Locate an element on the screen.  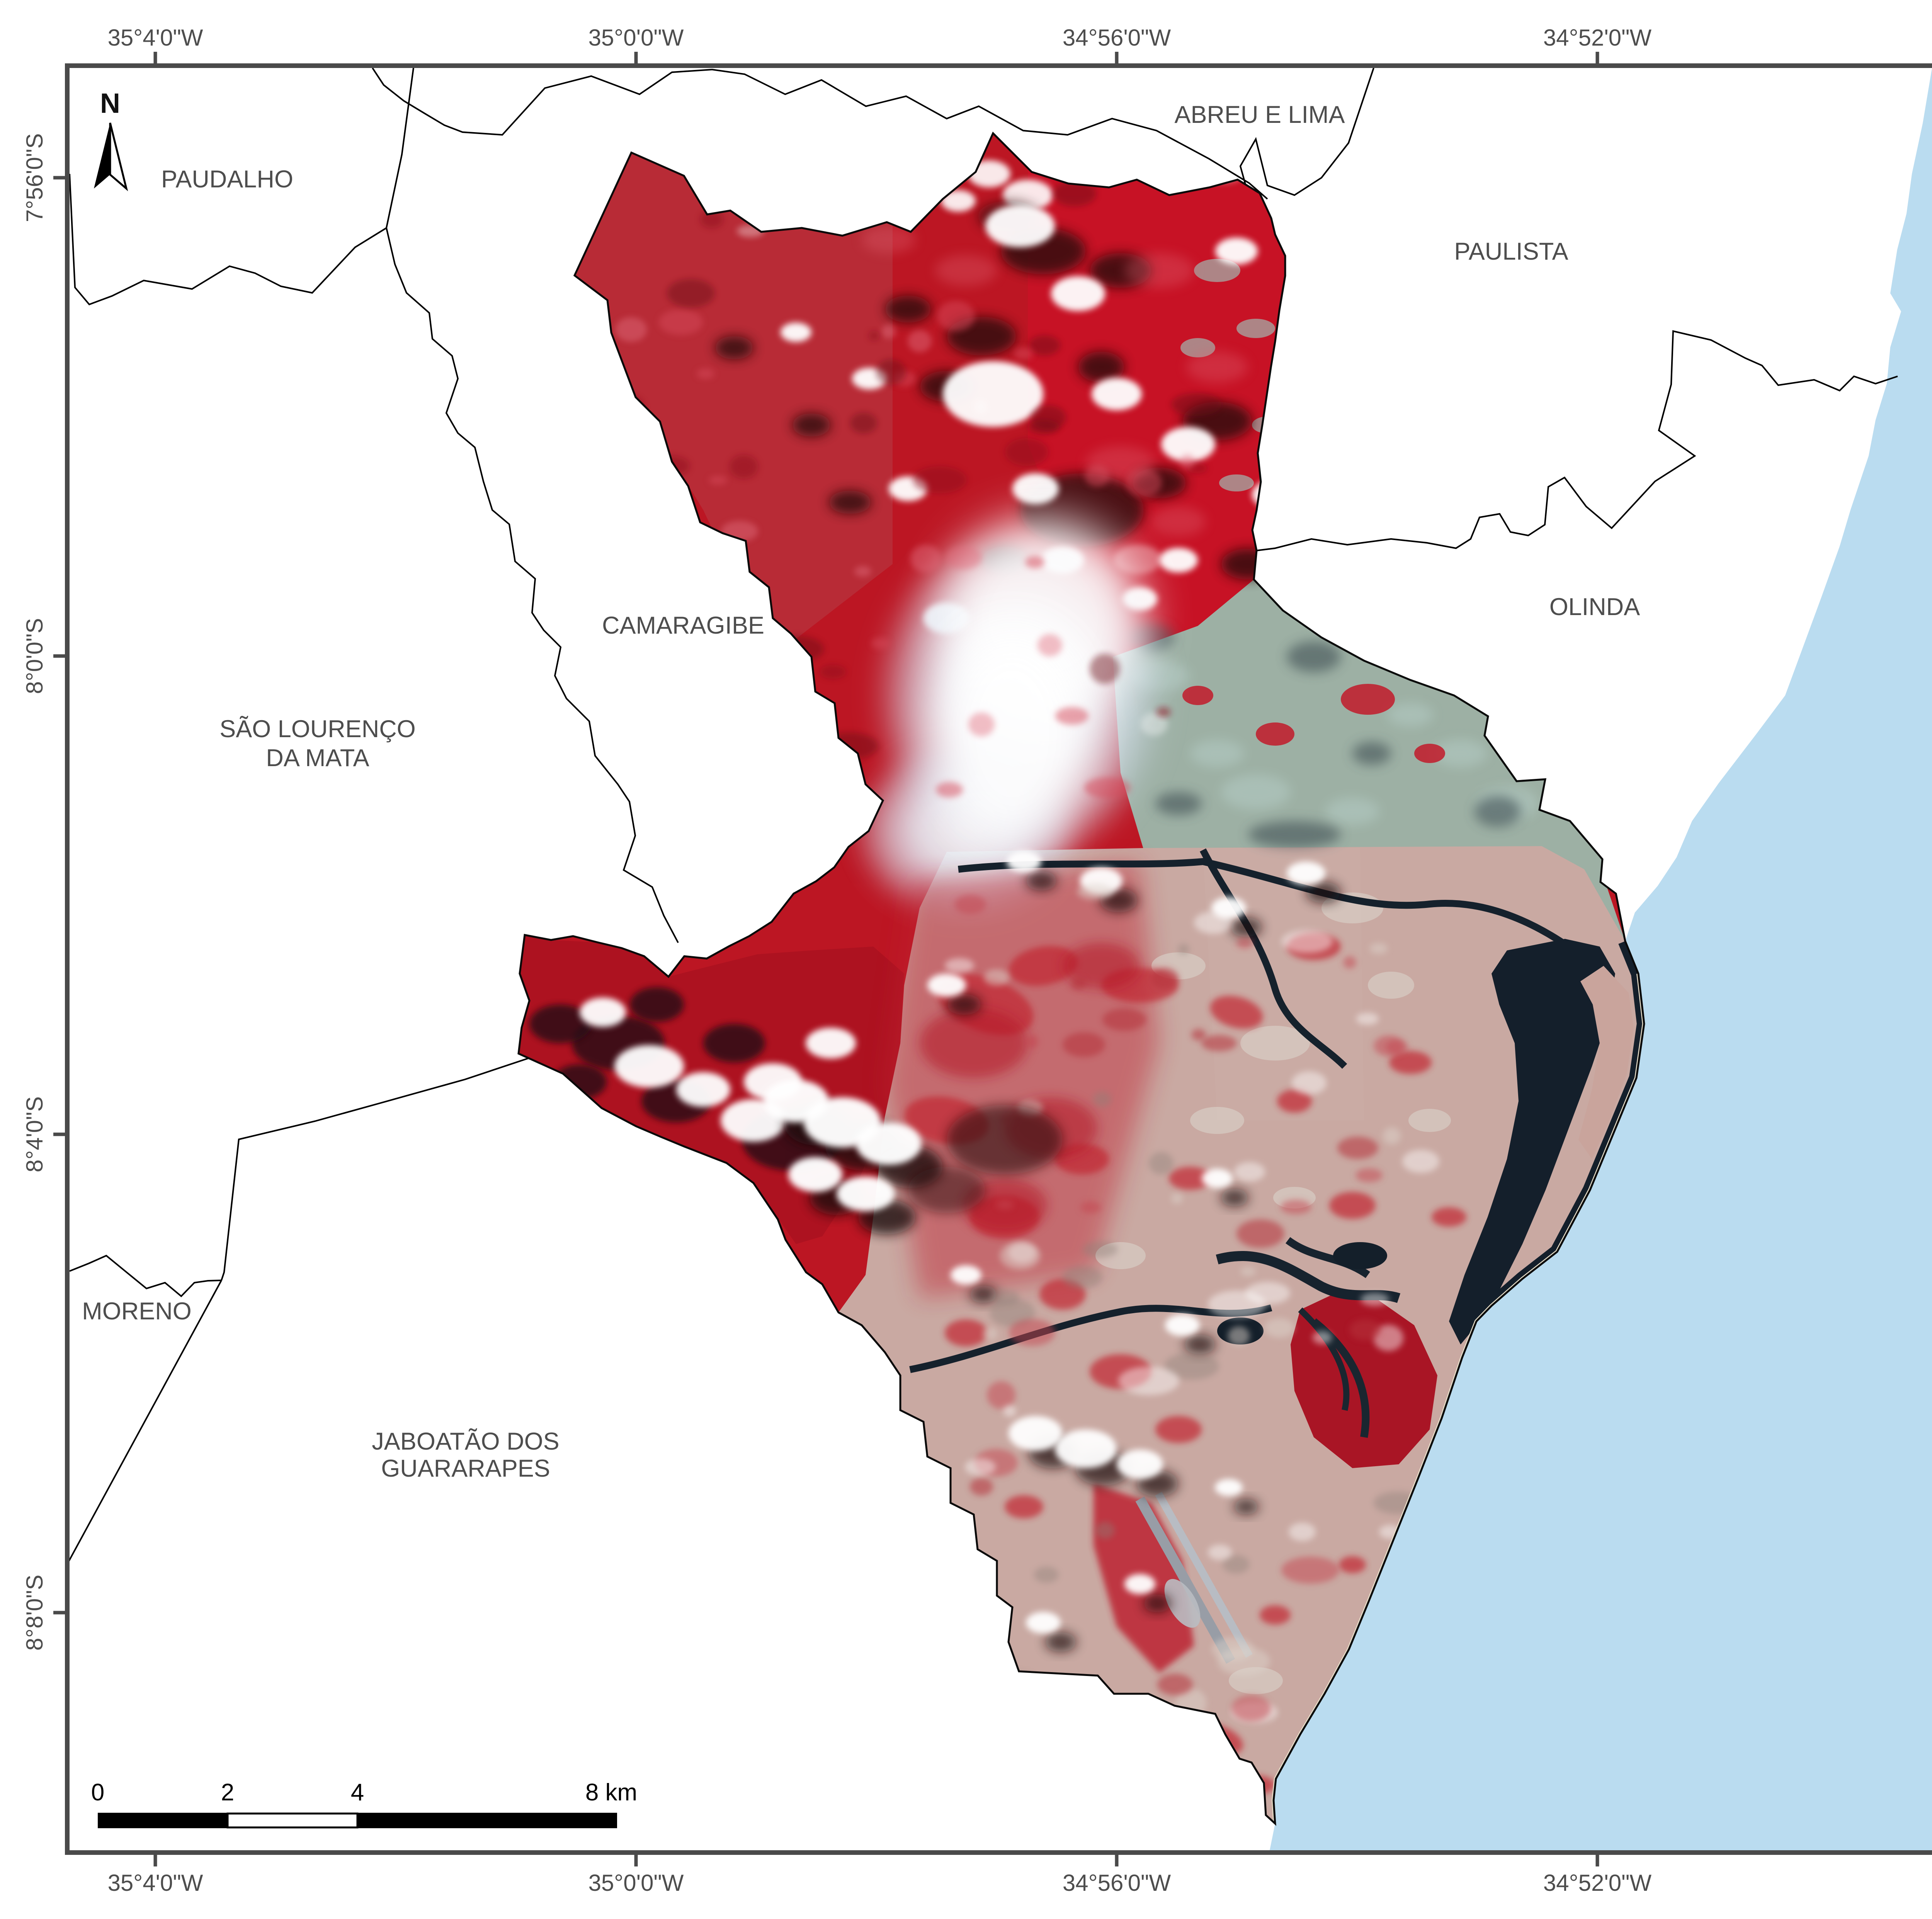
svg-text: 8 km is located at coordinates (611, 1792).